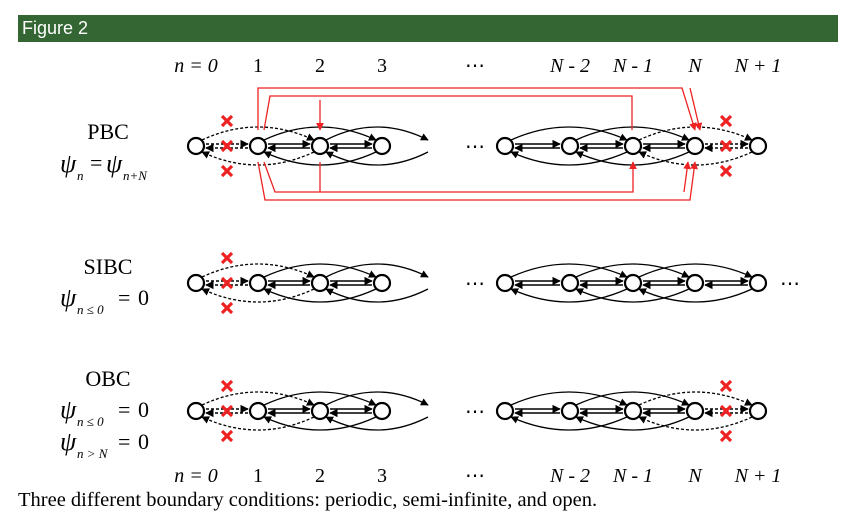 This screenshot has width=844, height=514. I want to click on obc-cut-left-center, so click(227, 411).